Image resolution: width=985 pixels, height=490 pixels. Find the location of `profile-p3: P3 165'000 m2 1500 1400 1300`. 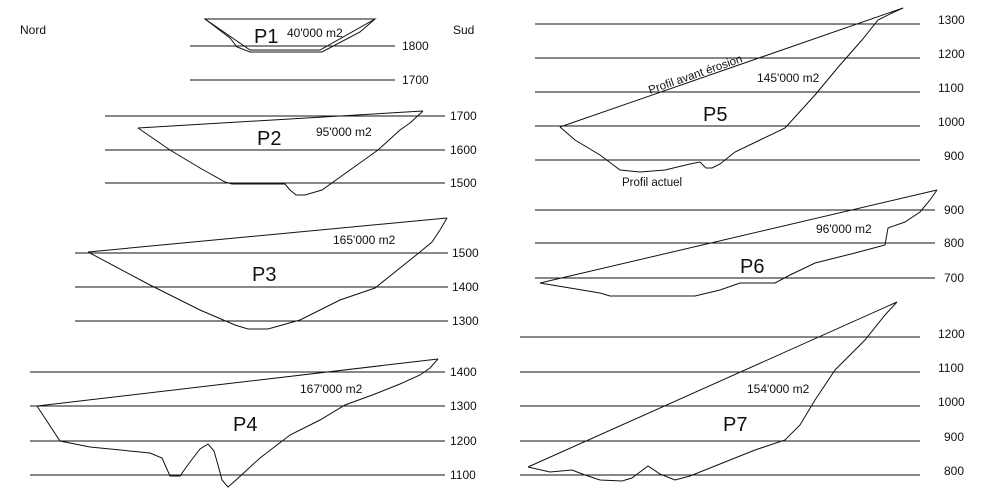

profile-p3: P3 165'000 m2 1500 1400 1300 is located at coordinates (277, 273).